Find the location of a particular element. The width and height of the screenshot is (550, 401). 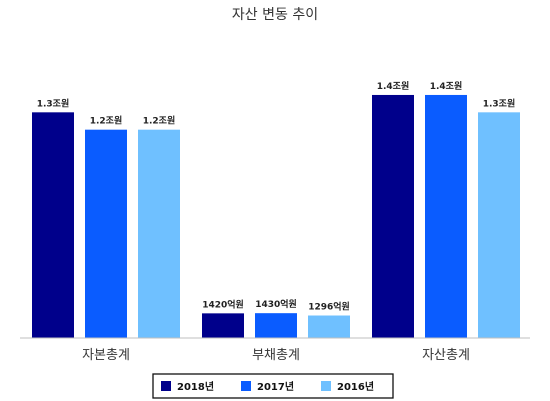

legend-label: 2018년 is located at coordinates (195, 386).